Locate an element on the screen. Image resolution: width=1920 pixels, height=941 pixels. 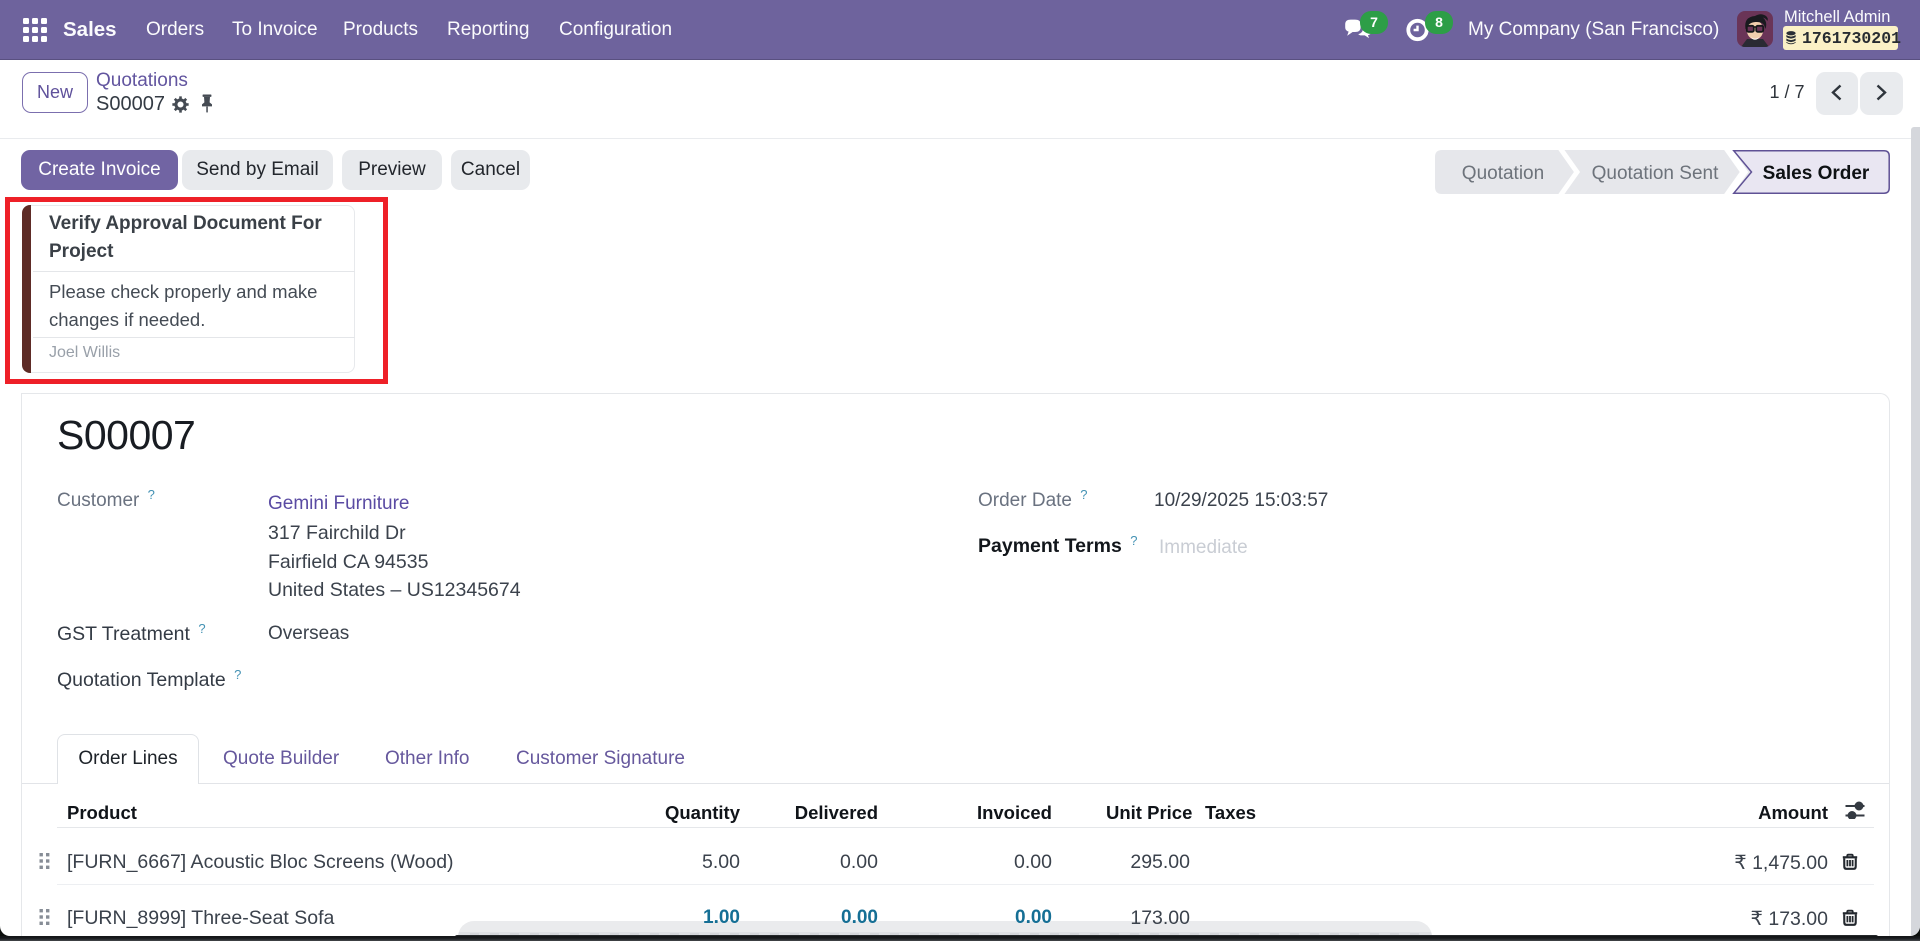
svg-text: Sales Order is located at coordinates (1816, 173).